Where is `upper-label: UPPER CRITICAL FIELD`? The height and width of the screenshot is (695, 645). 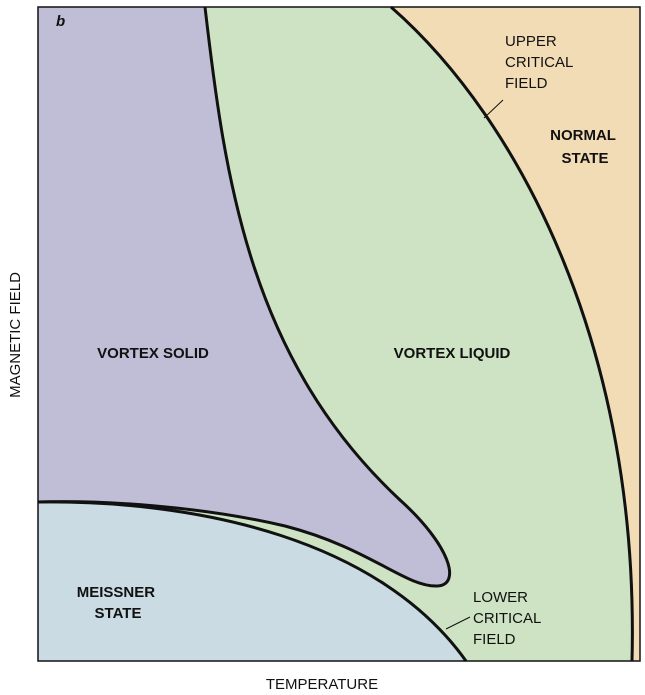
upper-label: UPPER CRITICAL FIELD is located at coordinates (541, 62).